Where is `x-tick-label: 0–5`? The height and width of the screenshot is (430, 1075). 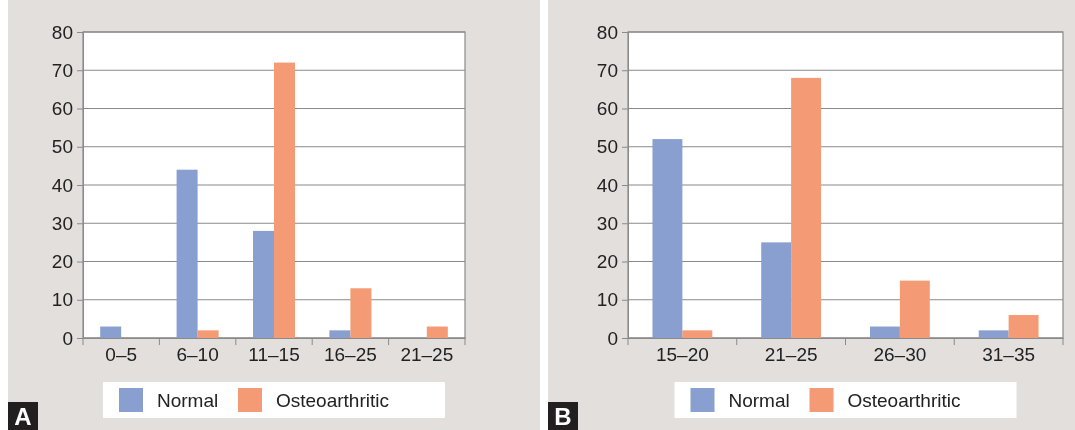 x-tick-label: 0–5 is located at coordinates (121, 355).